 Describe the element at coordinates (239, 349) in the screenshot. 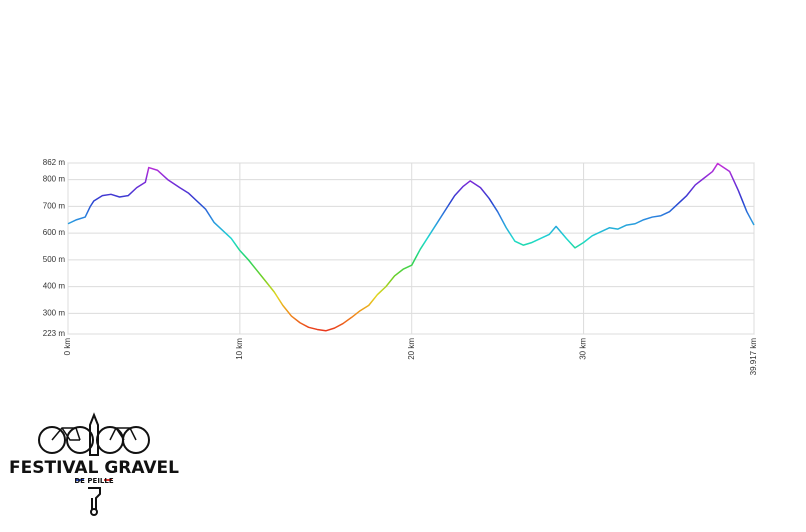

I see `x-tick-label: 10 km` at that location.